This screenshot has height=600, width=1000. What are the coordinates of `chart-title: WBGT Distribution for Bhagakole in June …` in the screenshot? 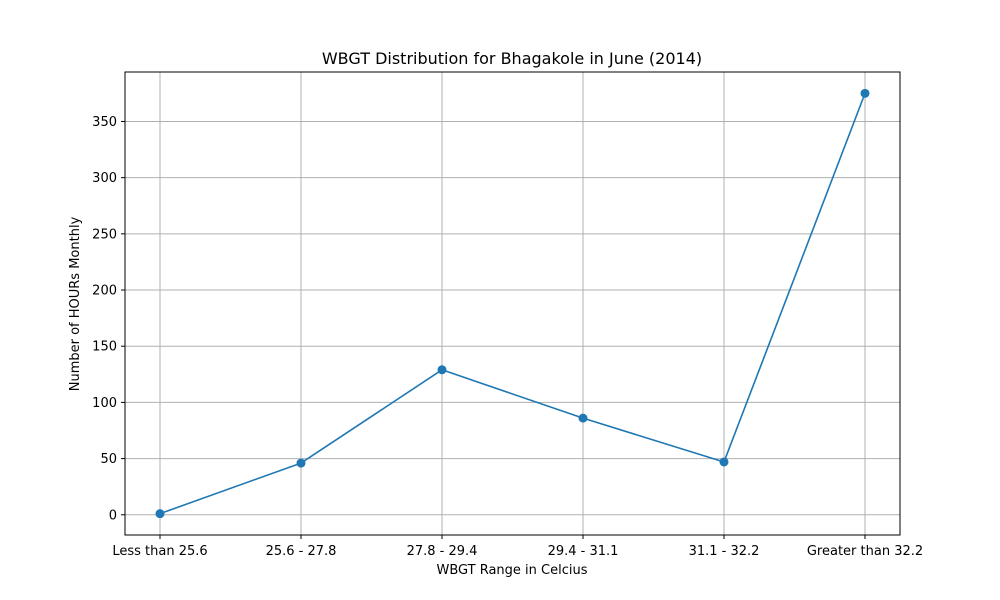 It's located at (512, 58).